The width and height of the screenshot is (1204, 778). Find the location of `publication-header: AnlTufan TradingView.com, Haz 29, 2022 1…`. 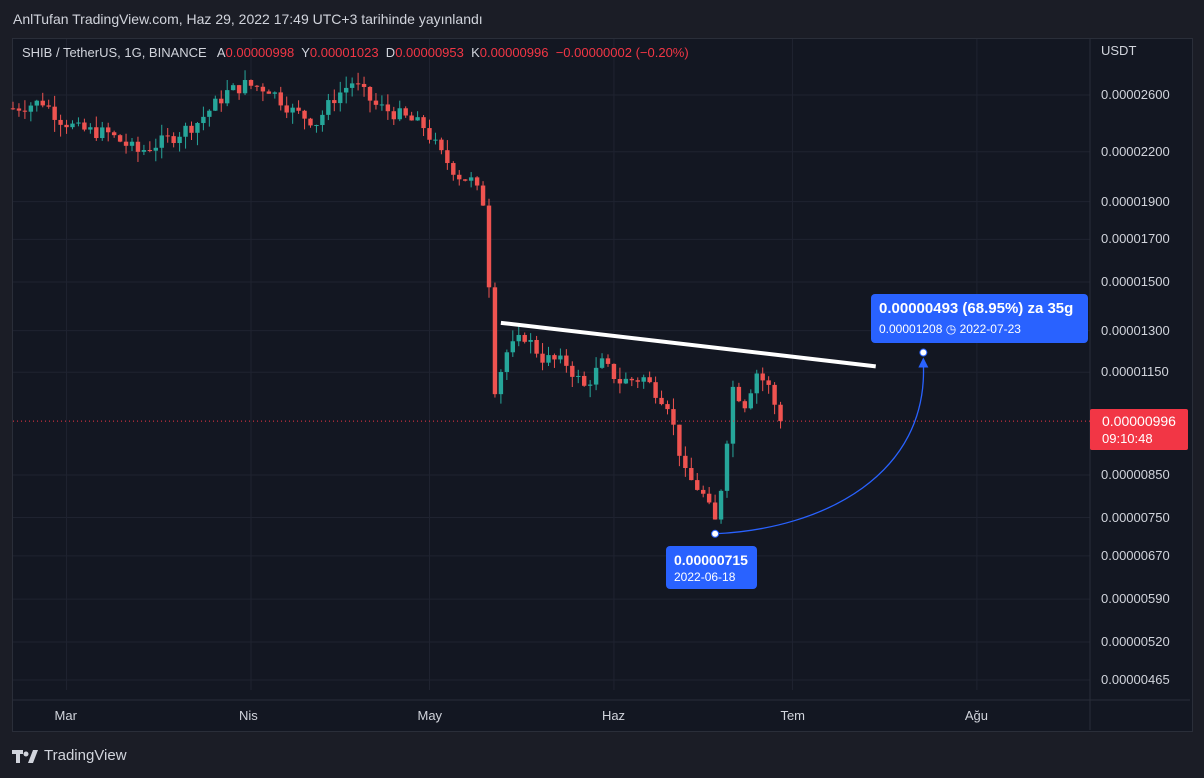

publication-header: AnlTufan TradingView.com, Haz 29, 2022 1… is located at coordinates (248, 19).